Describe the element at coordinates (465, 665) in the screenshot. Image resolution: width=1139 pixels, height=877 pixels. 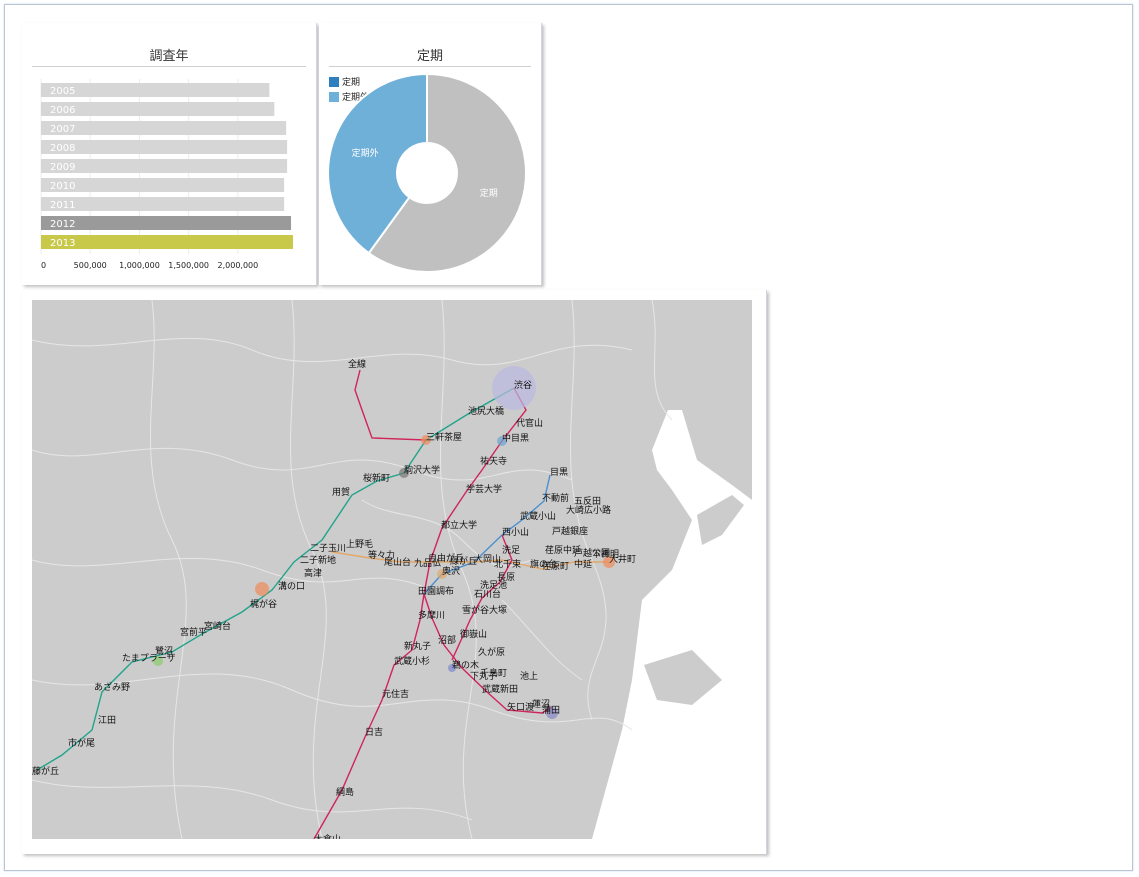
I see `station-label: 鵜の木` at that location.